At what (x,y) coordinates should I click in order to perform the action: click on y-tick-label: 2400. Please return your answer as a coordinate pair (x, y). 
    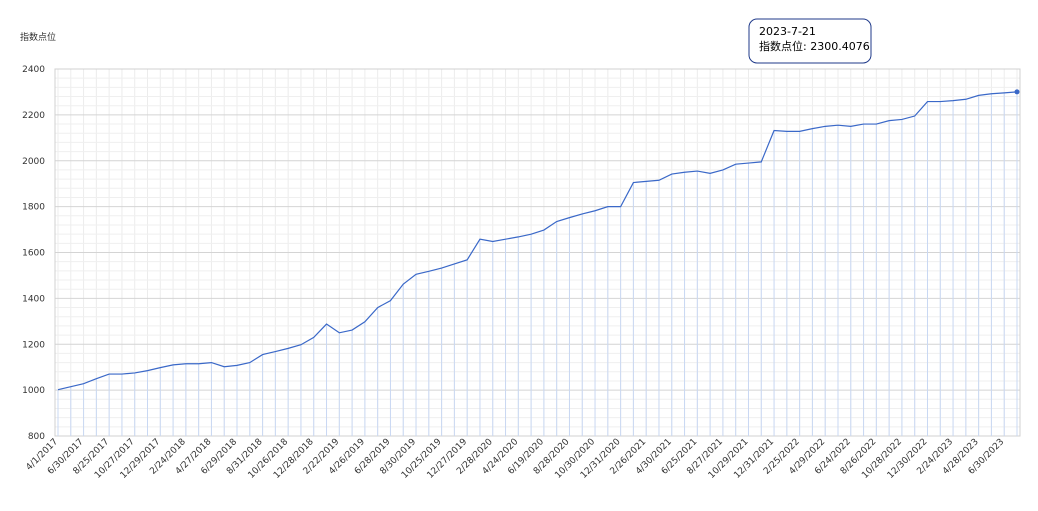
    Looking at the image, I should click on (33, 70).